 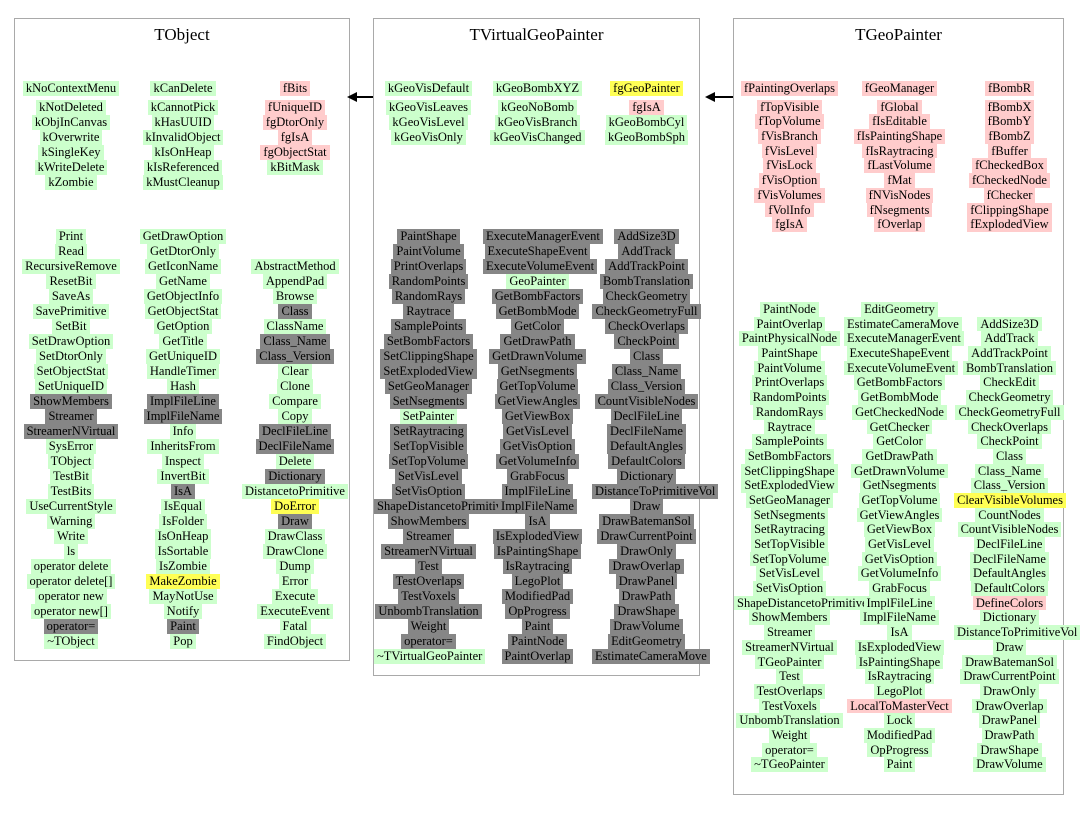 I want to click on member-item: fVisLock, so click(x=789, y=166).